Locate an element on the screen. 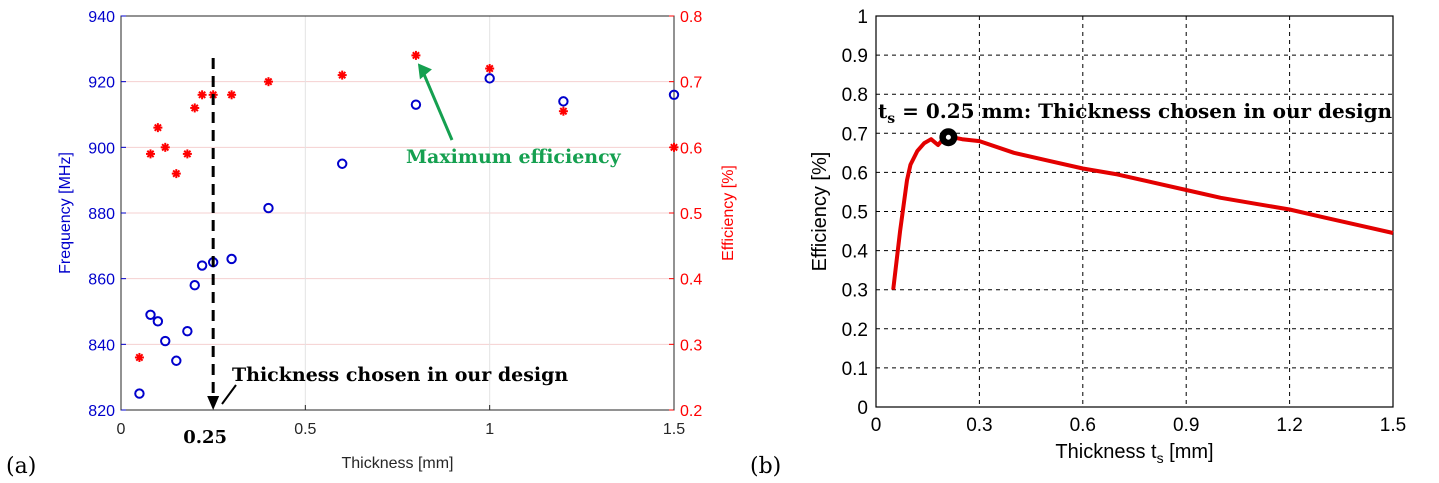  xlabel-main: Thickness t is located at coordinates (1106, 452).